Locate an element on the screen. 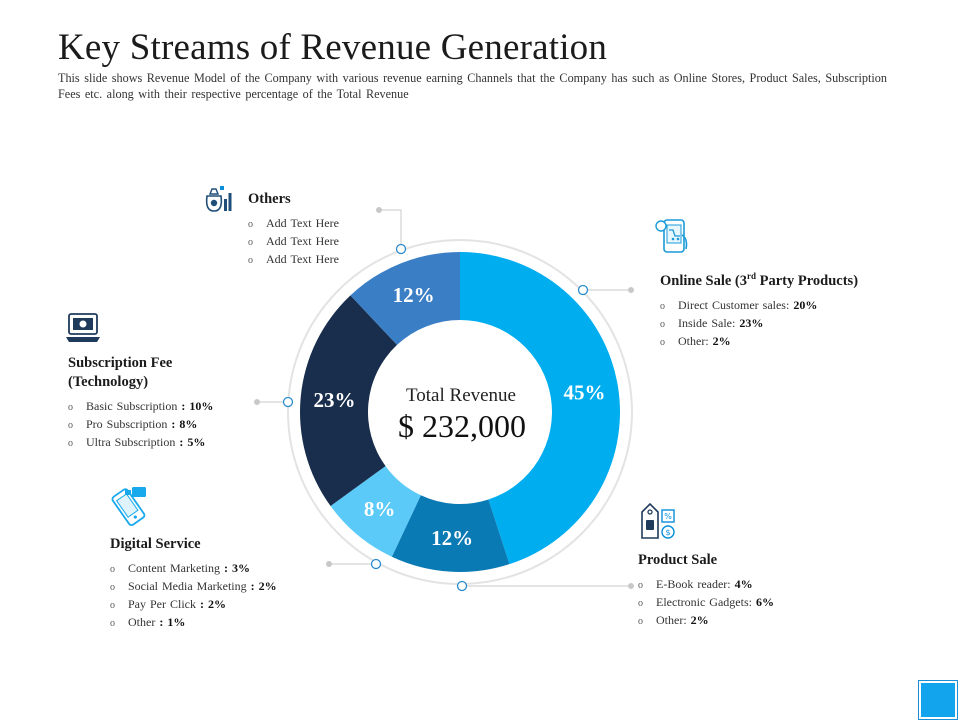 Image resolution: width=960 pixels, height=720 pixels. donut-slice-label-3: 8% is located at coordinates (380, 509).